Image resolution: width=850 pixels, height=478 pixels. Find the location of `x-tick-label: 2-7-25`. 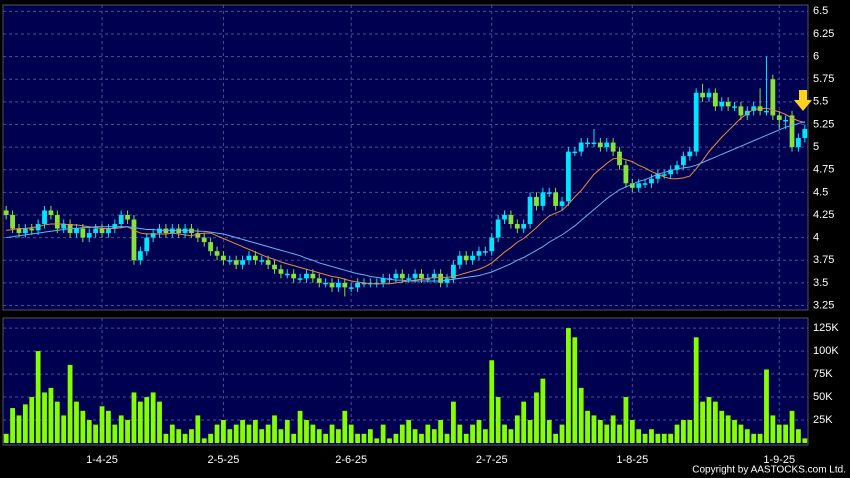

x-tick-label: 2-7-25 is located at coordinates (492, 460).